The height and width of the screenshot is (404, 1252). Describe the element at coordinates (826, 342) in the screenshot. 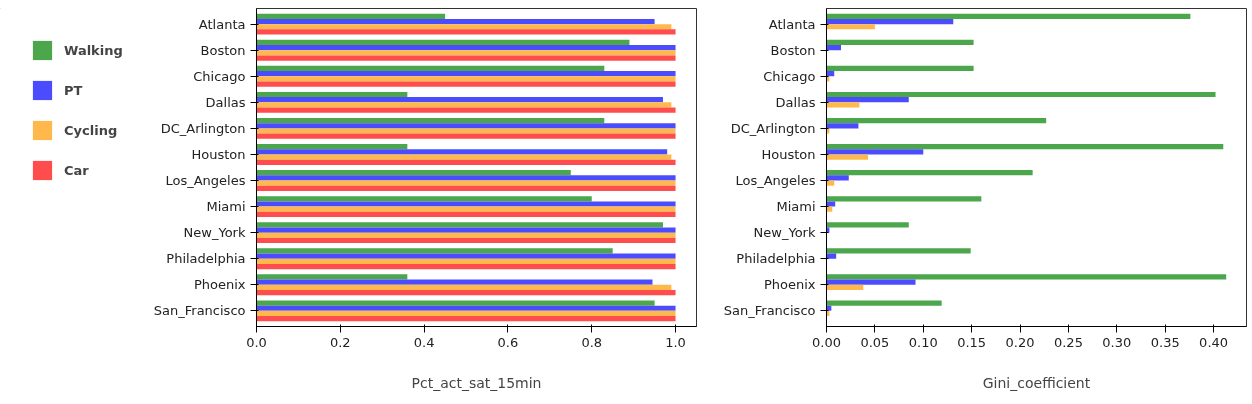

I see `x-tick-label: 0.00` at that location.